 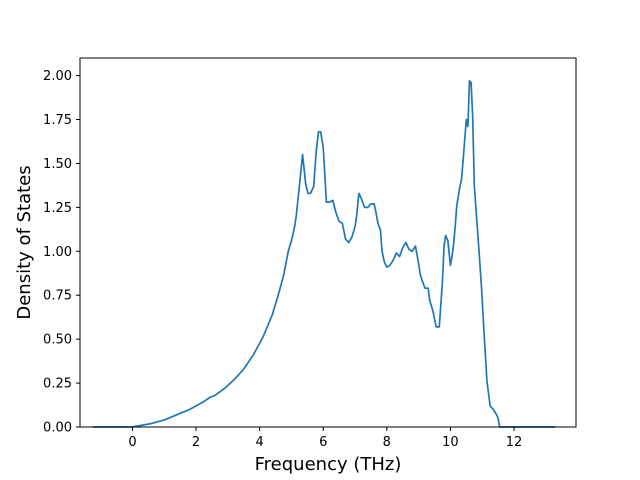 I want to click on x-tick-label: 2, so click(x=196, y=442).